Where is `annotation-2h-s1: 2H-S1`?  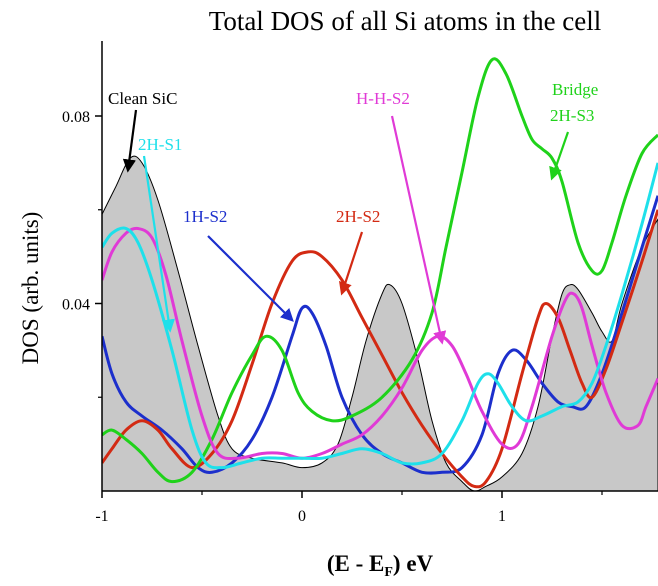 annotation-2h-s1: 2H-S1 is located at coordinates (160, 234).